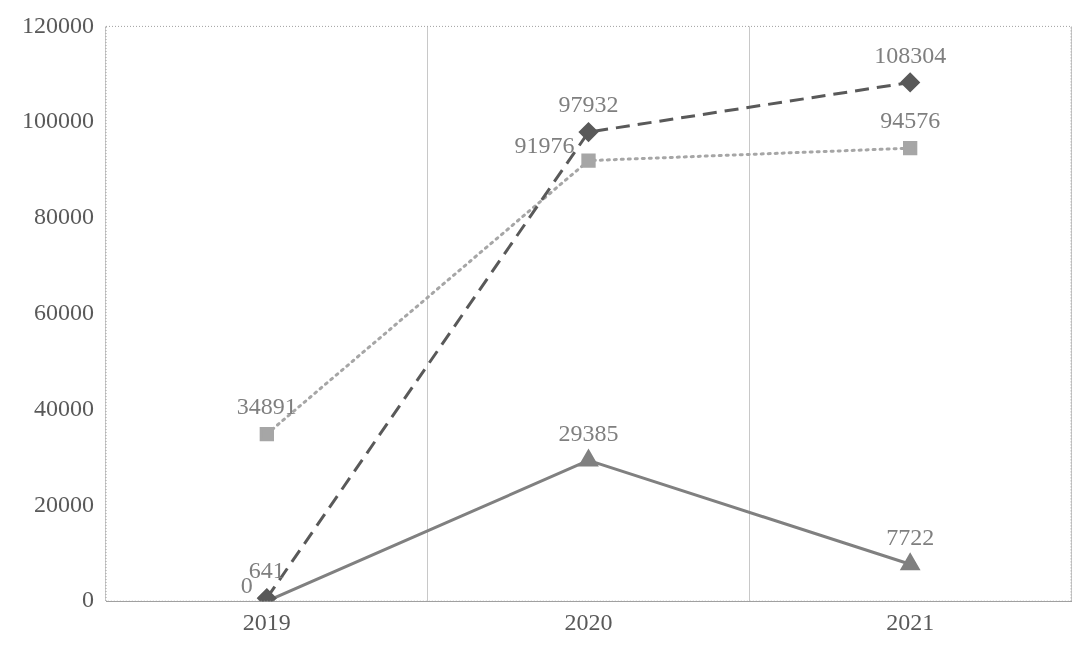  What do you see at coordinates (64, 407) in the screenshot?
I see `y-tick-label: 40000` at bounding box center [64, 407].